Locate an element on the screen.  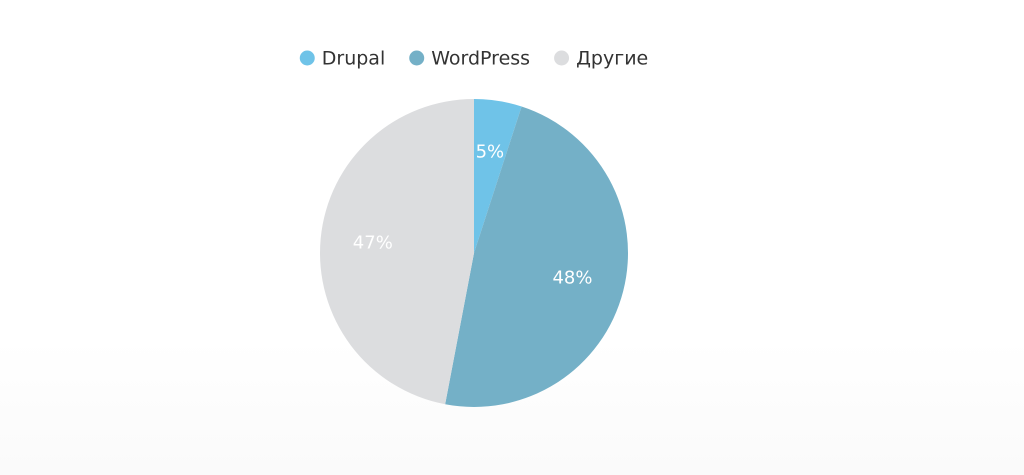
legend-text: Drupal is located at coordinates (353, 59).